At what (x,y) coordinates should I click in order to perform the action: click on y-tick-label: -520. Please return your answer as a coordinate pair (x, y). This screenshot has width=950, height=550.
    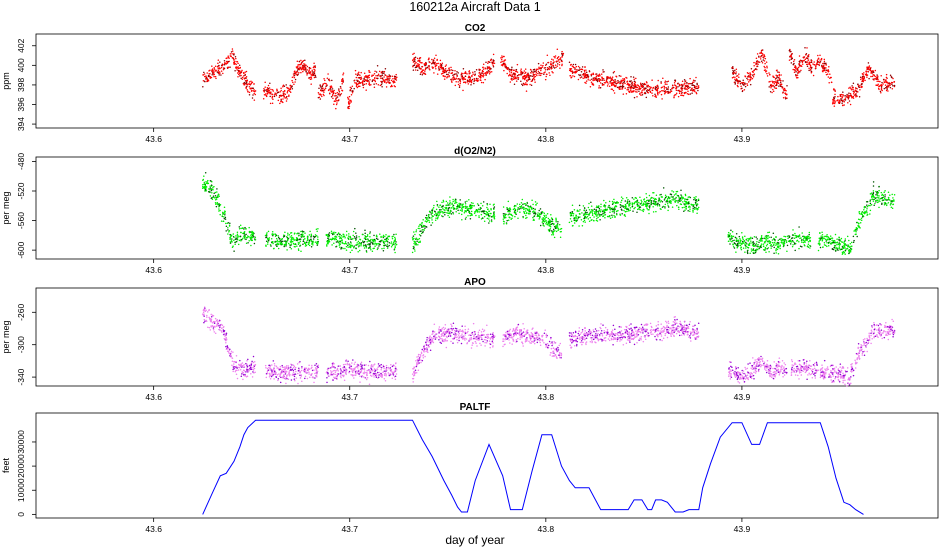
    Looking at the image, I should click on (21, 190).